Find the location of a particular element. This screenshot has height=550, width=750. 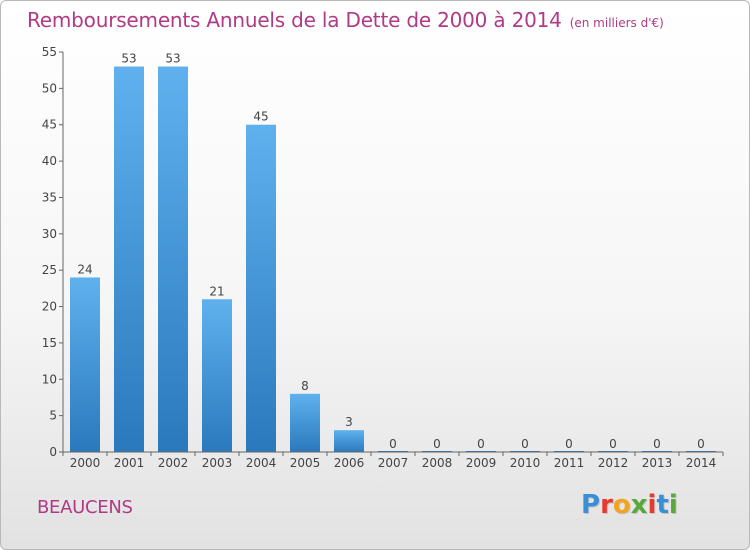

y-tick-label: 15 is located at coordinates (49, 343).